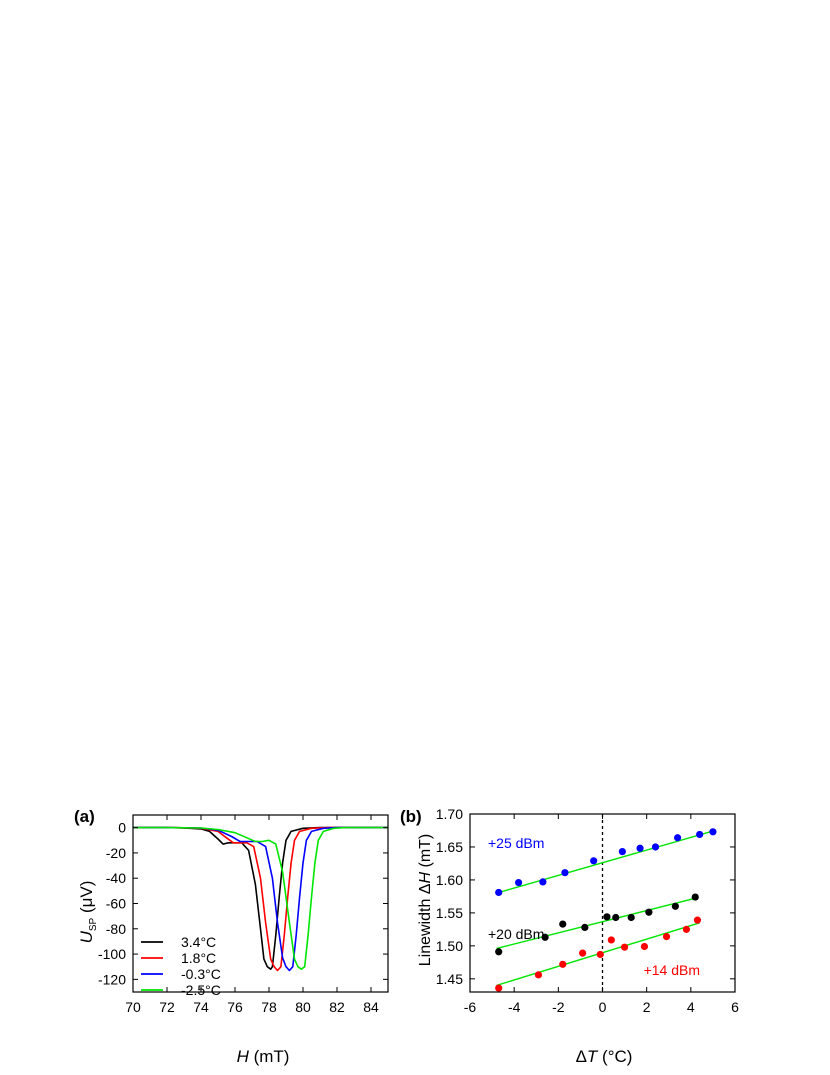 The height and width of the screenshot is (1075, 830). Describe the element at coordinates (735, 1007) in the screenshot. I see `panel-b-x-tick-label: 6` at that location.